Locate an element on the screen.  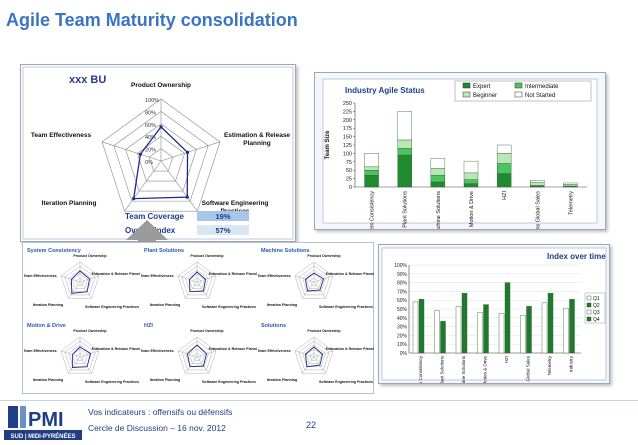
status-ytick: 250 is located at coordinates (347, 104).